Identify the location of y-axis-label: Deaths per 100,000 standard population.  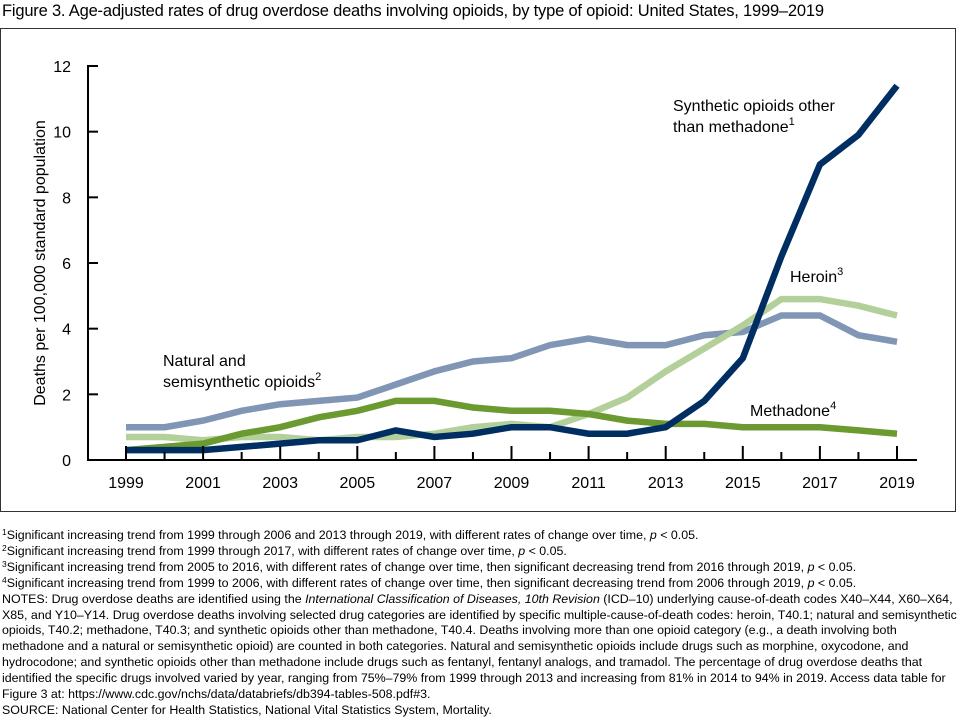
(40, 263).